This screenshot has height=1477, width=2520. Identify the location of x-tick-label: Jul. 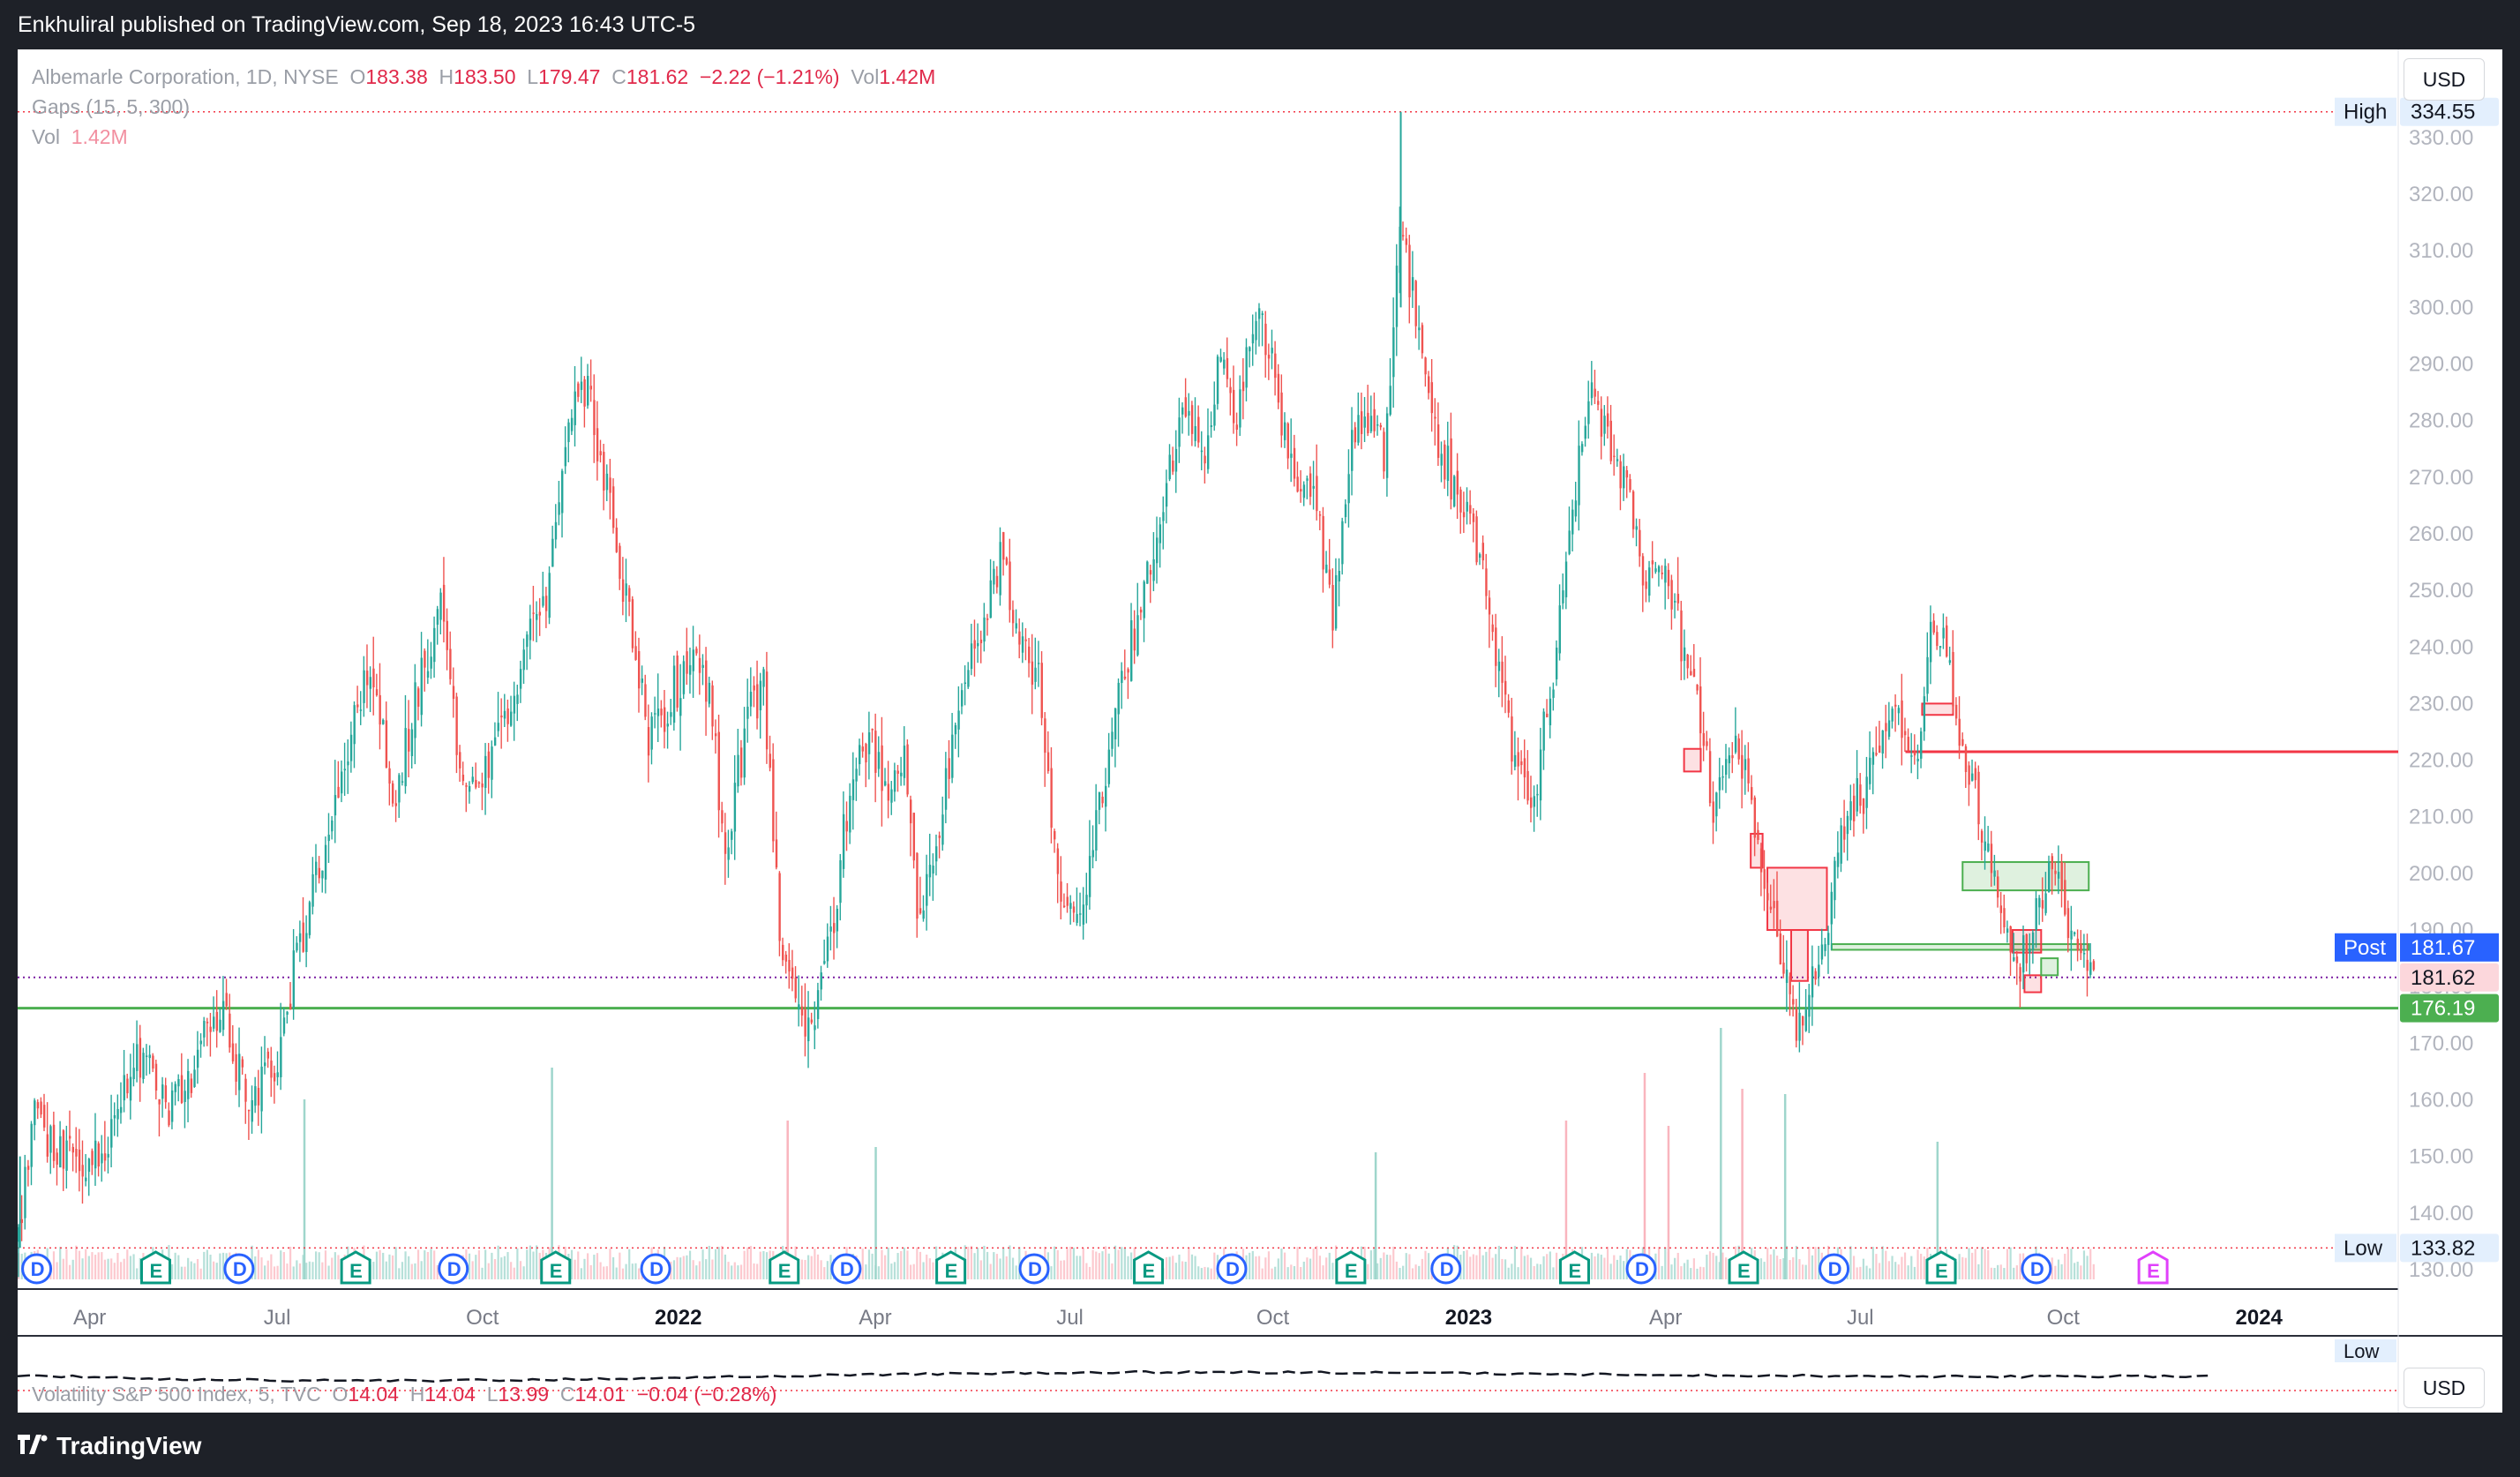
(277, 1318).